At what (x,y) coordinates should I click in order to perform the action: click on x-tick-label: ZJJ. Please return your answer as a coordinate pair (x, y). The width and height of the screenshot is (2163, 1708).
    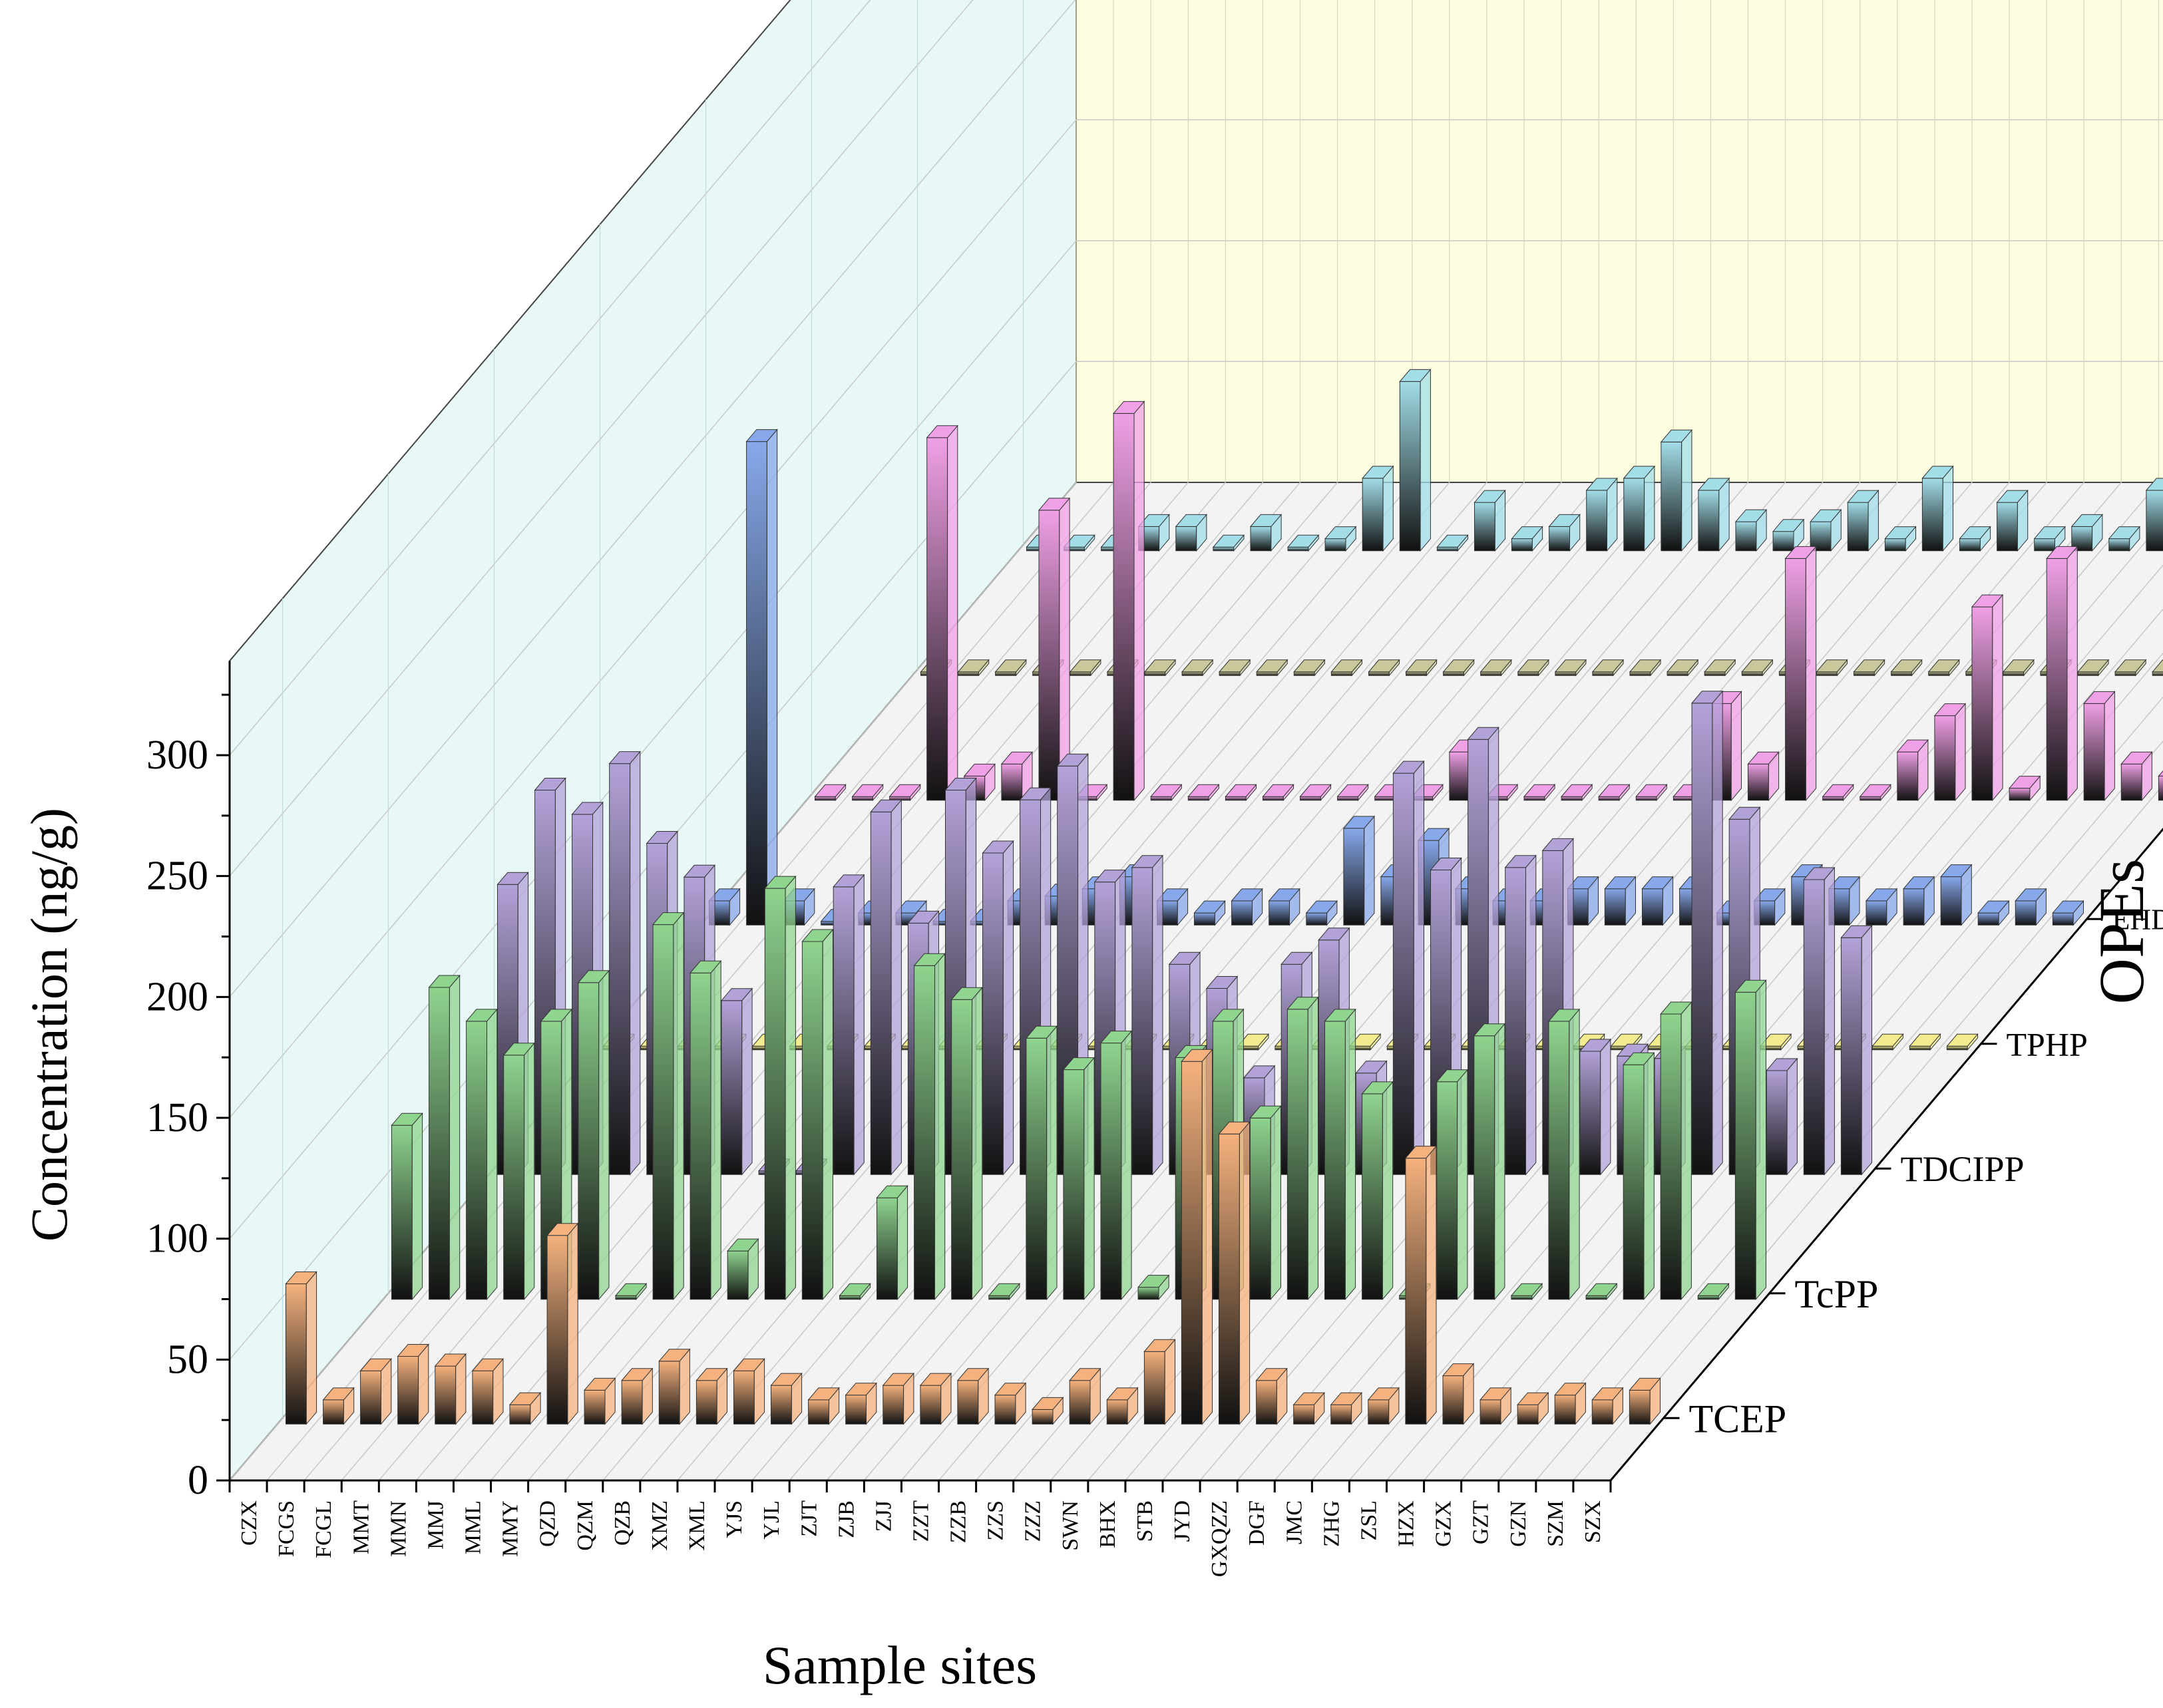
    Looking at the image, I should click on (883, 1516).